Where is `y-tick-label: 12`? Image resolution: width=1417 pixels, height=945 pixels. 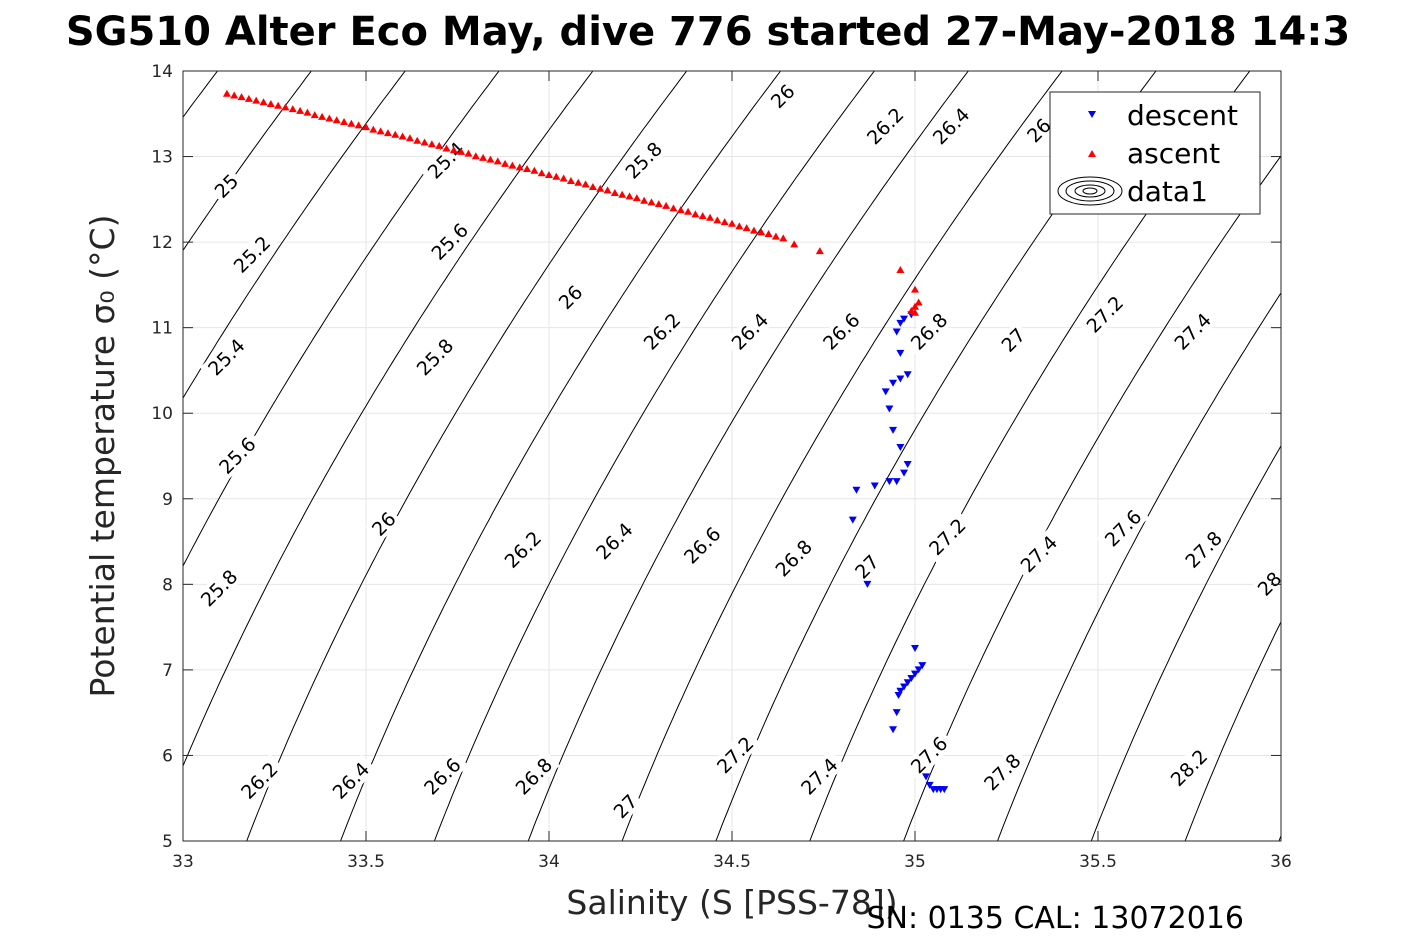
y-tick-label: 12 is located at coordinates (162, 243).